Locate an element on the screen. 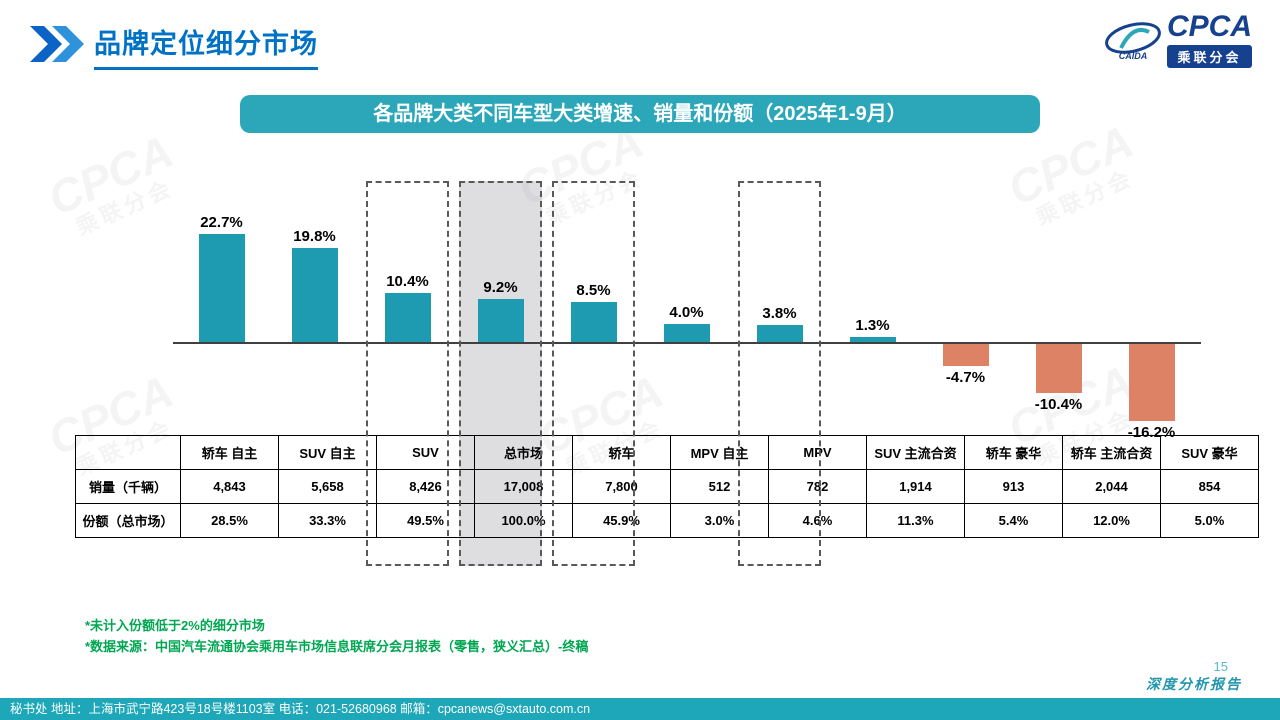  table-header-cell: SUV 主流合资 is located at coordinates (915, 452).